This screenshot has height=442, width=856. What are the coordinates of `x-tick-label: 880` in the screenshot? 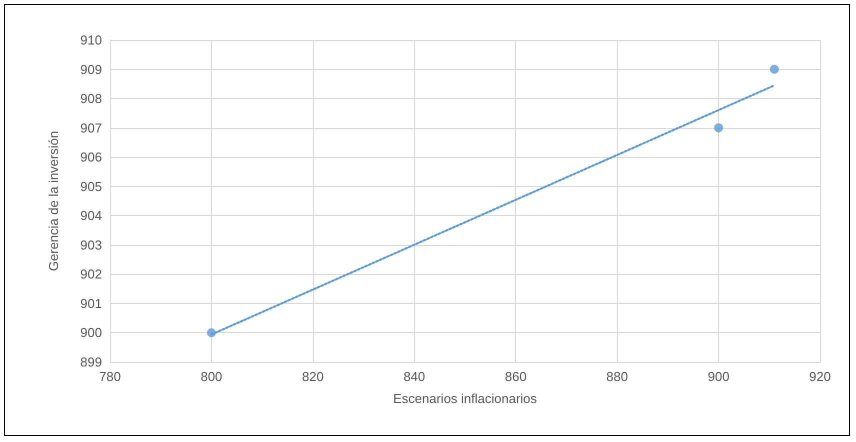 It's located at (617, 376).